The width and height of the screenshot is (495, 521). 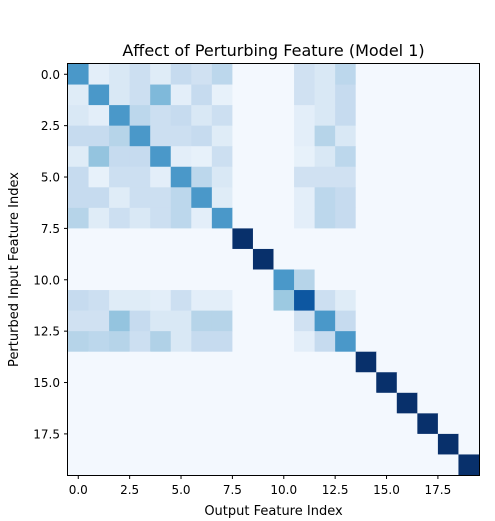 What do you see at coordinates (222, 362) in the screenshot?
I see `heatmap-cell-r14-c7` at bounding box center [222, 362].